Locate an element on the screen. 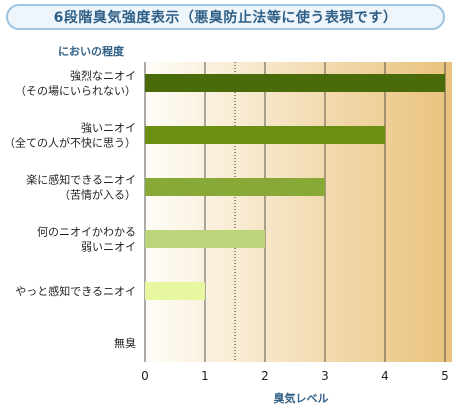  x-tick-label: 2 is located at coordinates (265, 376).